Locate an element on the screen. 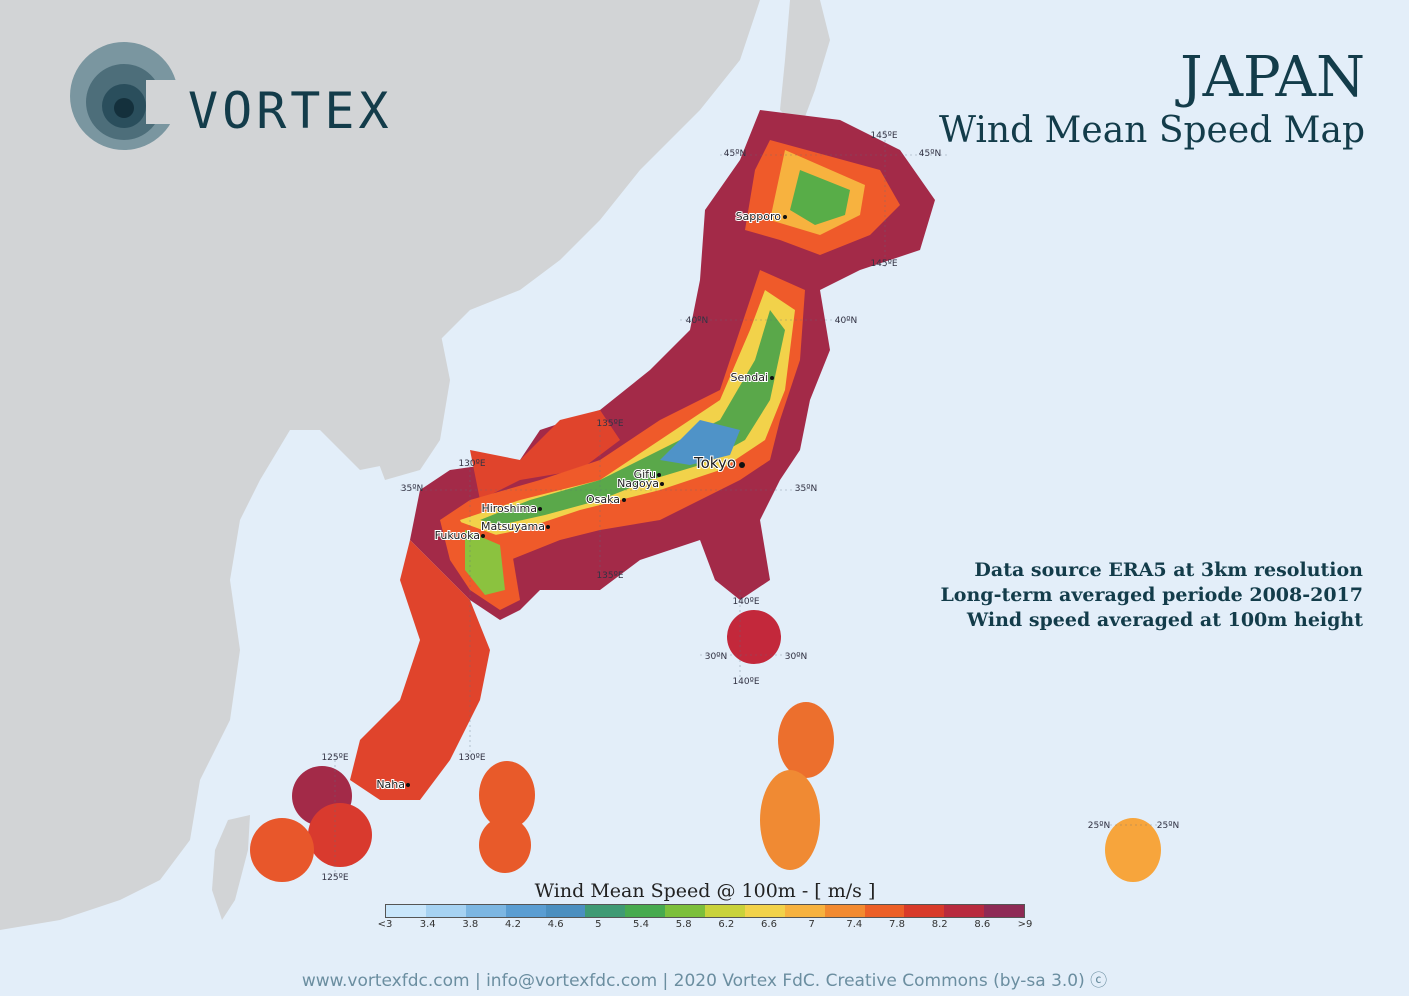  city-label: Nagoya is located at coordinates (638, 483).